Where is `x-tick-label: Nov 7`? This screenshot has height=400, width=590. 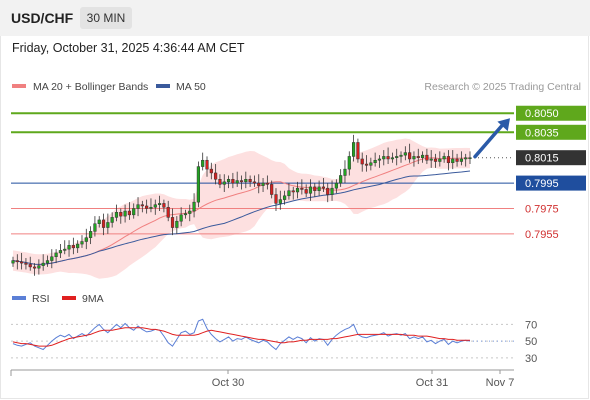
x-tick-label: Nov 7 is located at coordinates (500, 383).